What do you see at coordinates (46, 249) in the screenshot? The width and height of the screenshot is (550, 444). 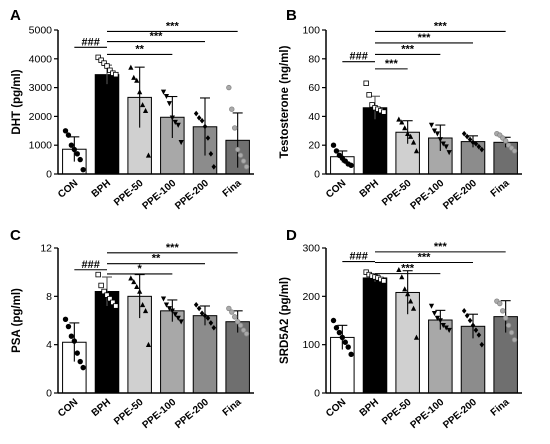 I see `y-tick-label: 12` at bounding box center [46, 249].